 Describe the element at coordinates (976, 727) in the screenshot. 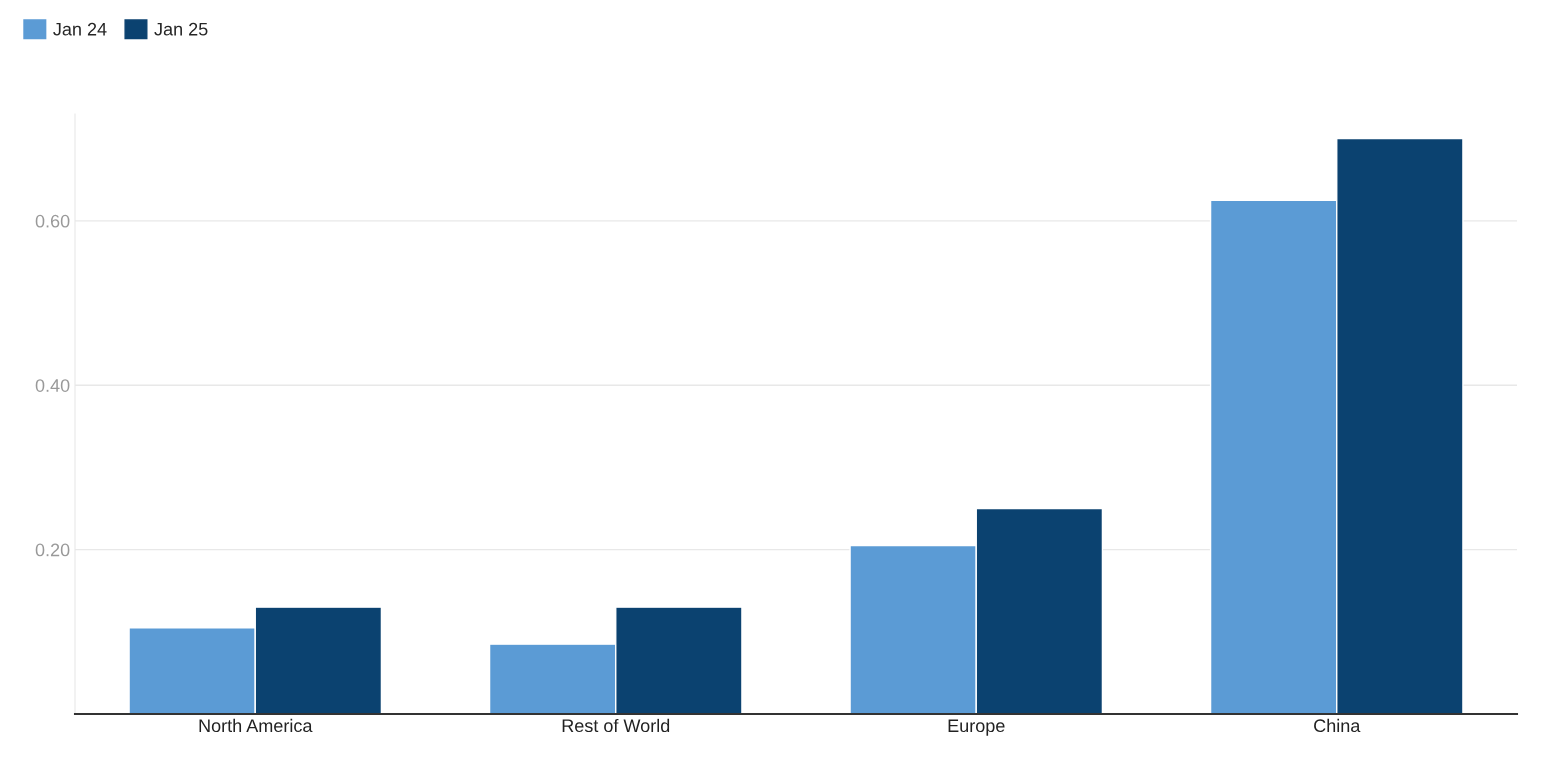

I see `x-tick-label: Europe` at that location.